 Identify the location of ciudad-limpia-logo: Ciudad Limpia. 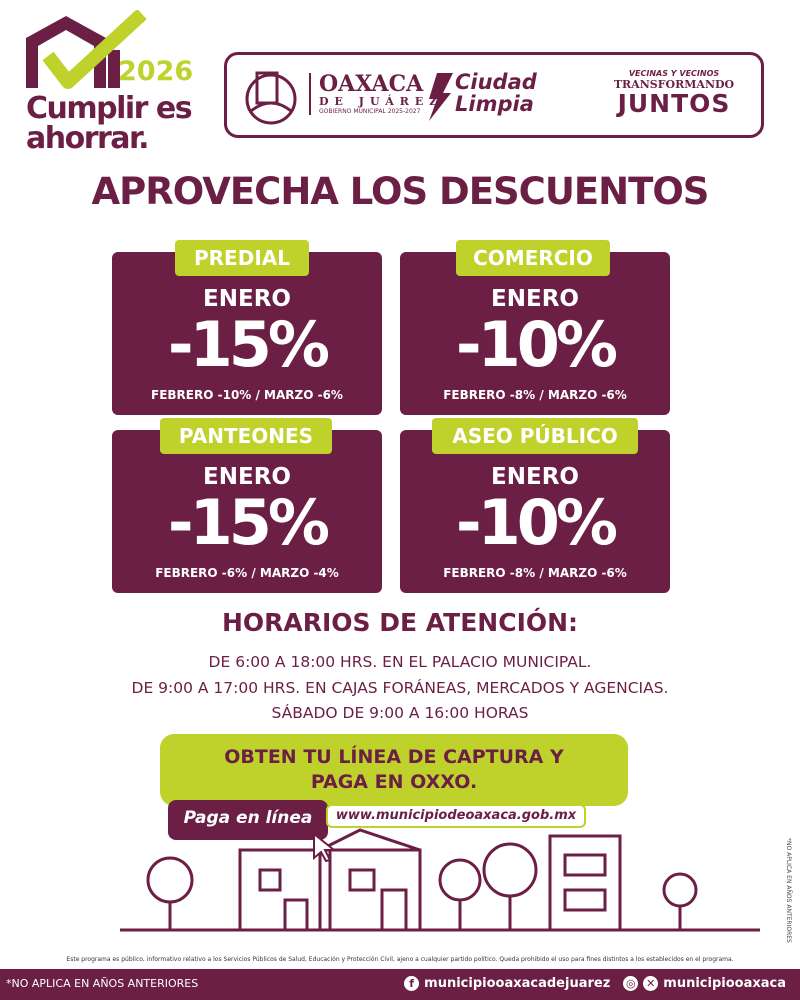
(496, 93).